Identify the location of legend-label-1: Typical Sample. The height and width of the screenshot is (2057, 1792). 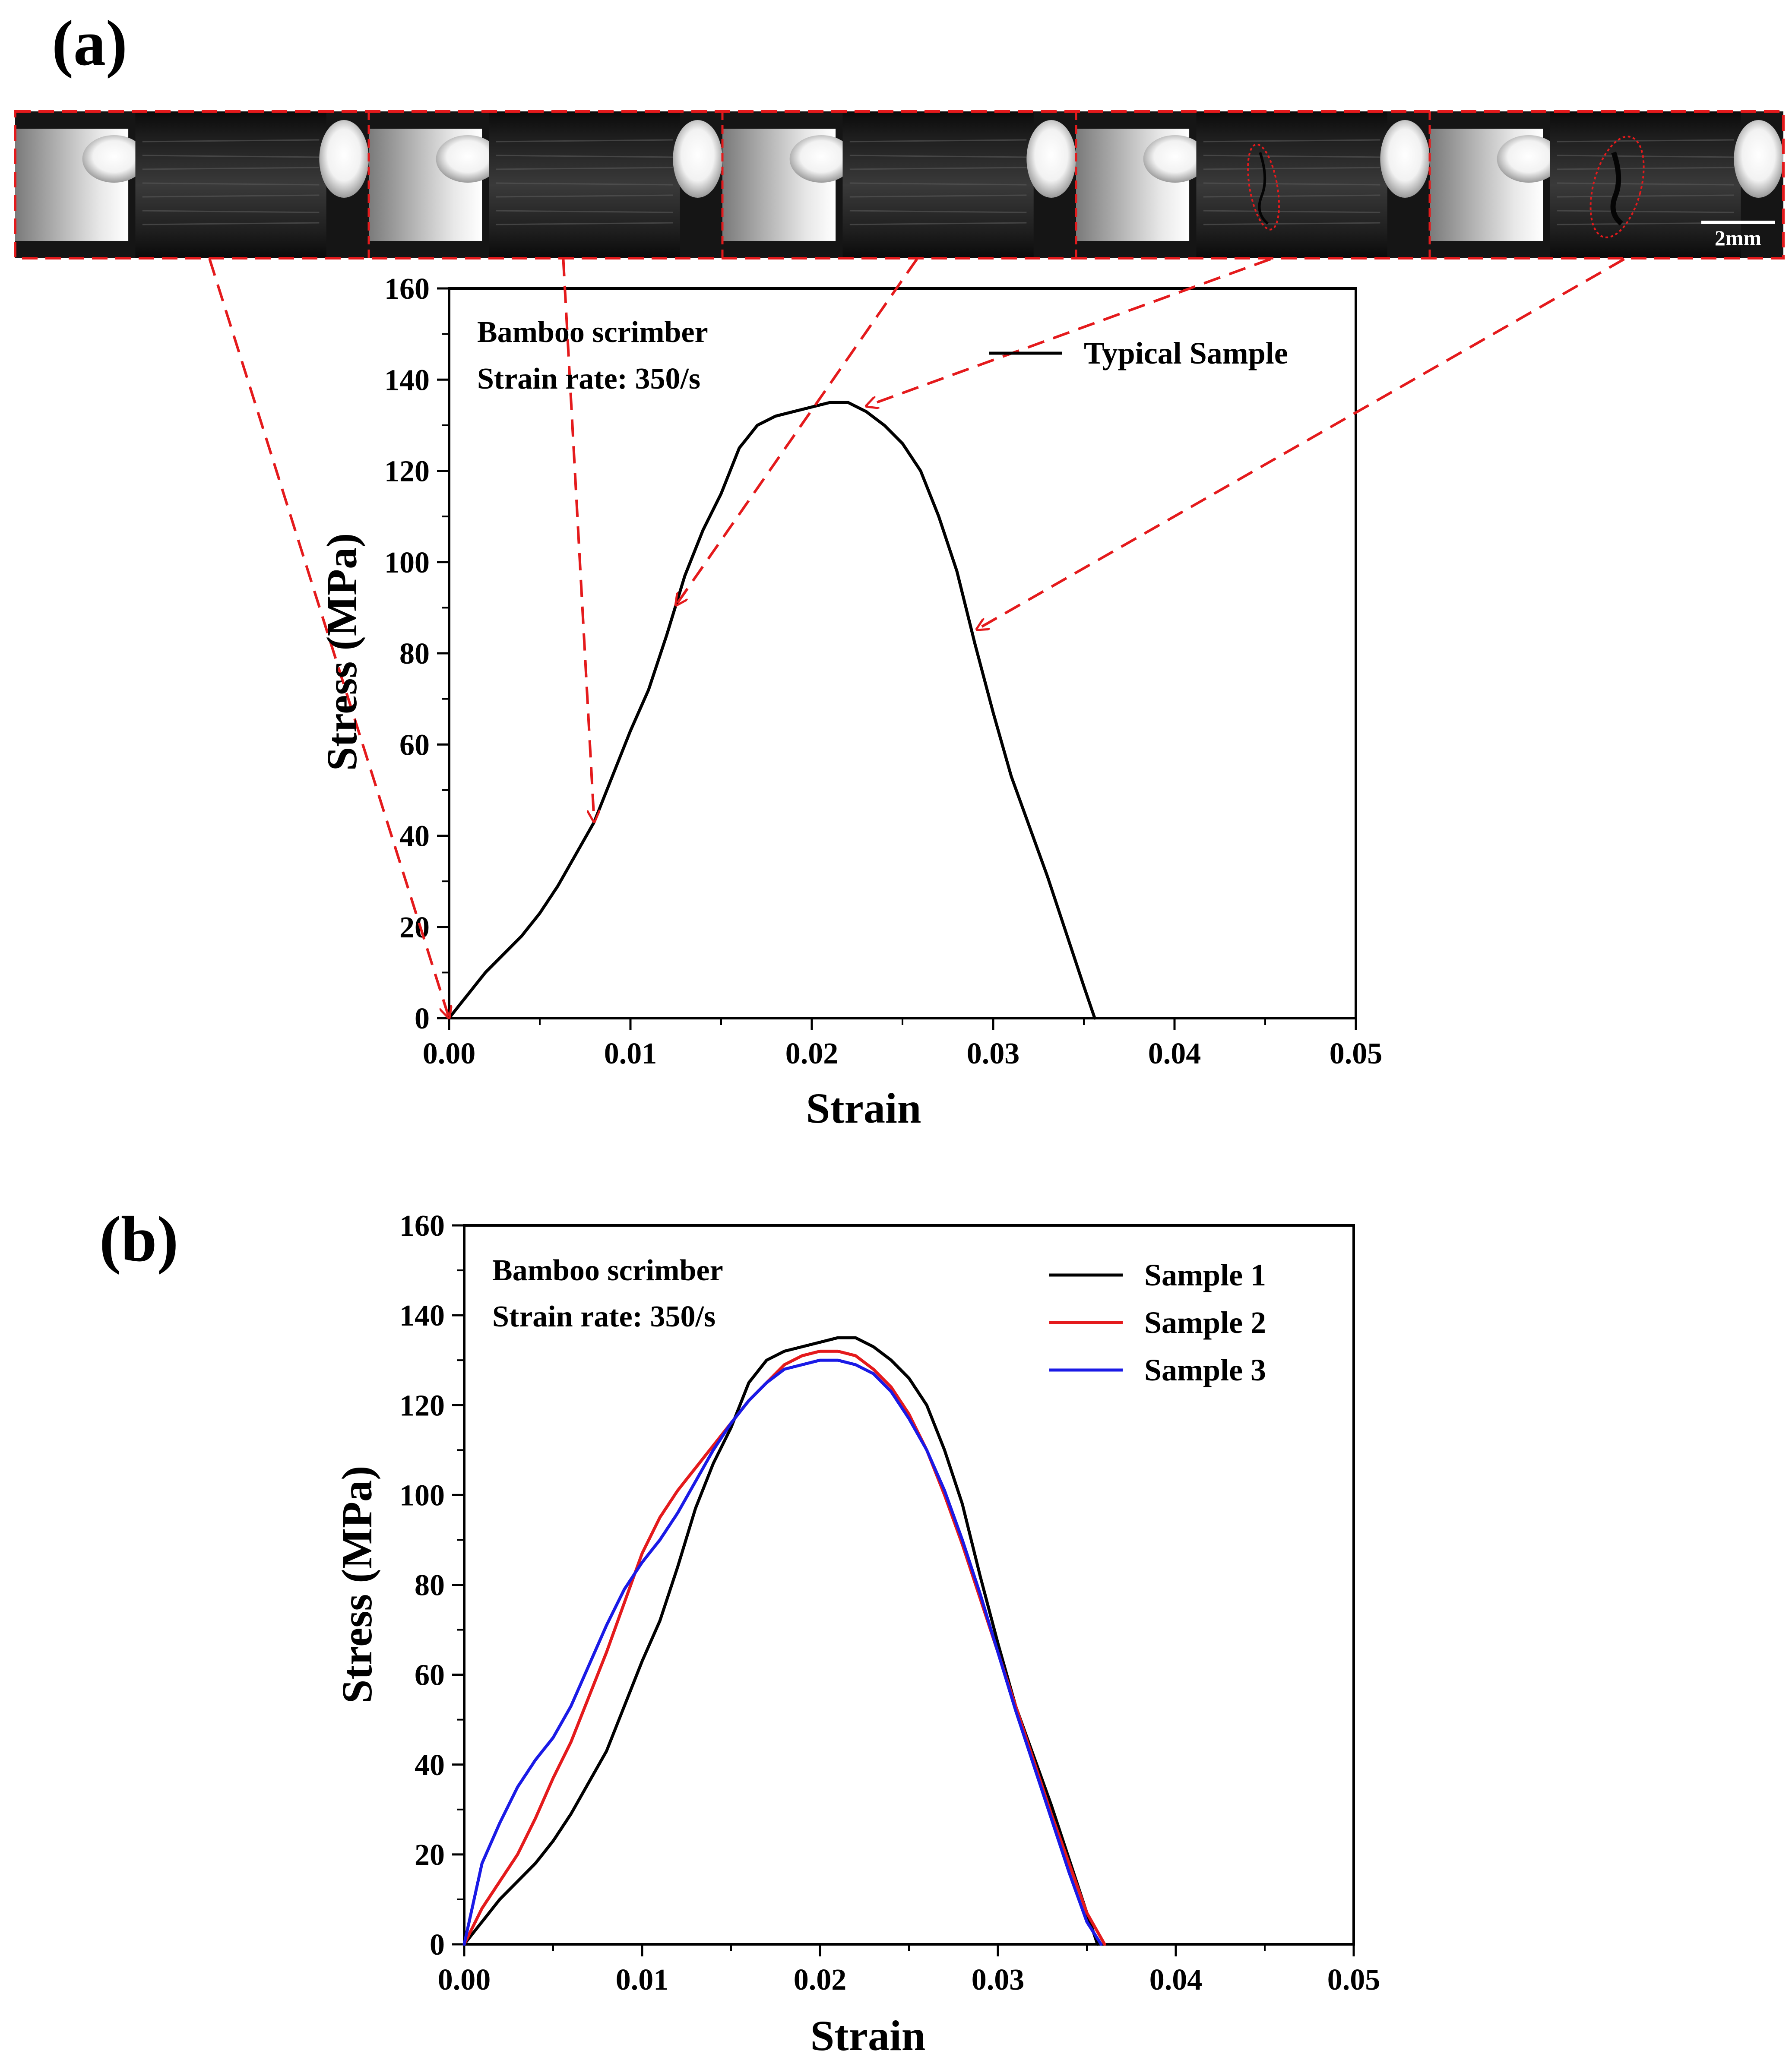
(1186, 353).